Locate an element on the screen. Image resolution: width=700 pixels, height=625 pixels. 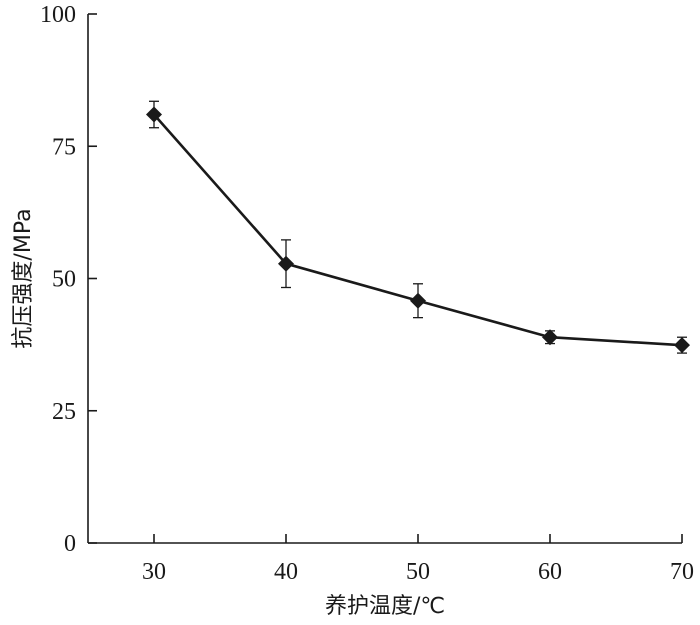
y-tick-label-25: 25 is located at coordinates (64, 412).